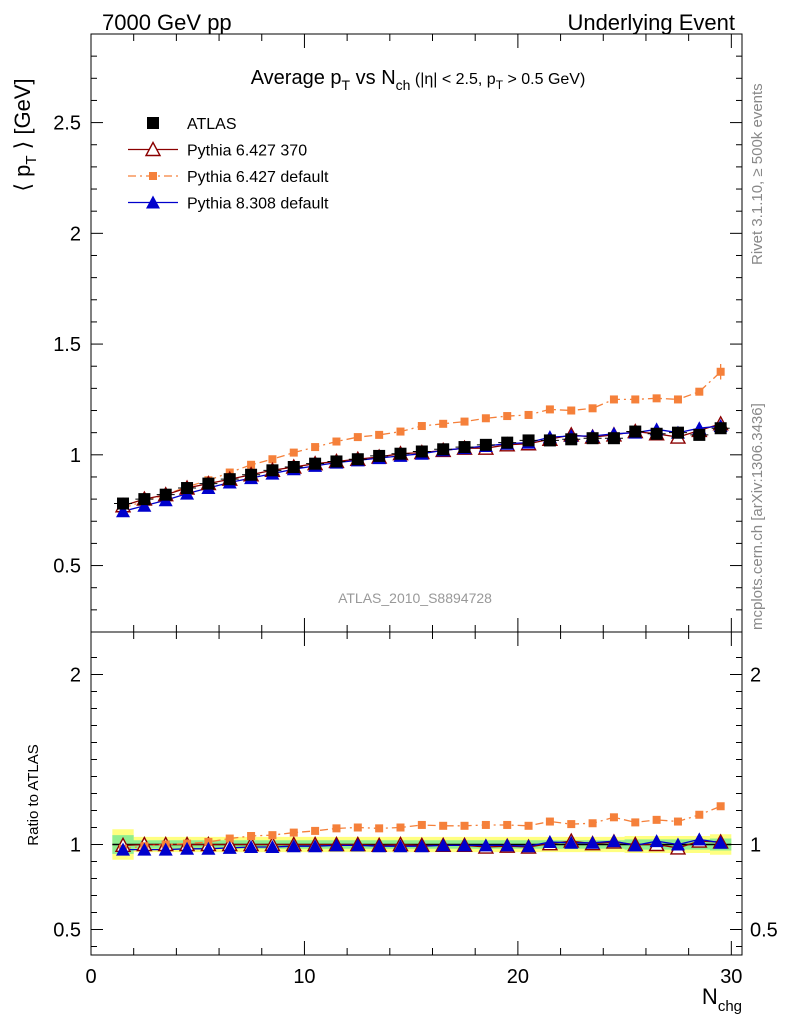 This screenshot has width=786, height=1024. What do you see at coordinates (153, 123) in the screenshot?
I see `legend-marker-atlas` at bounding box center [153, 123].